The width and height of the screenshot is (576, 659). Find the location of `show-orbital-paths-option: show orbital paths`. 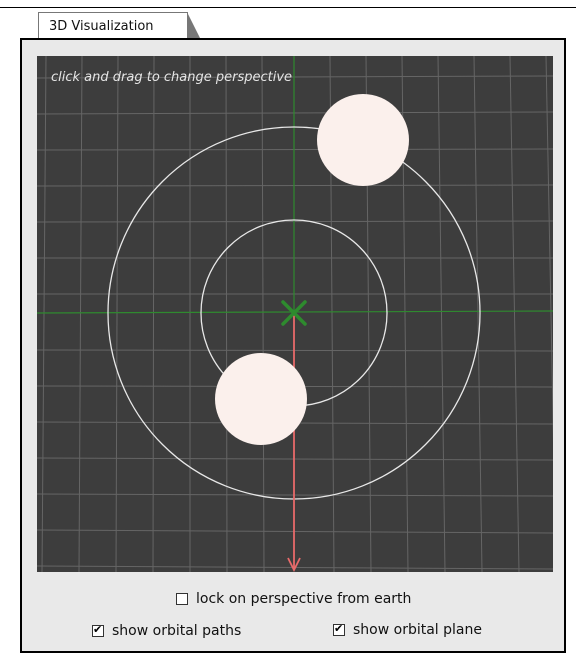

show-orbital-paths-option: show orbital paths is located at coordinates (166, 631).